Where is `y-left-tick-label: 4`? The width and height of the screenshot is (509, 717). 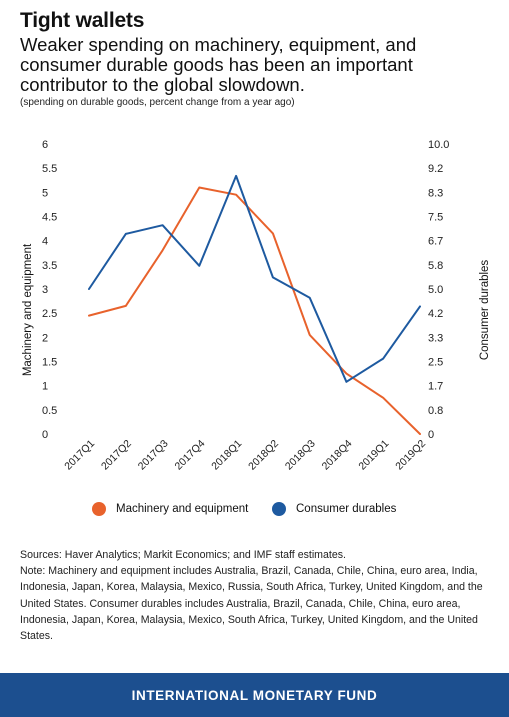
y-left-tick-label: 4 is located at coordinates (45, 242).